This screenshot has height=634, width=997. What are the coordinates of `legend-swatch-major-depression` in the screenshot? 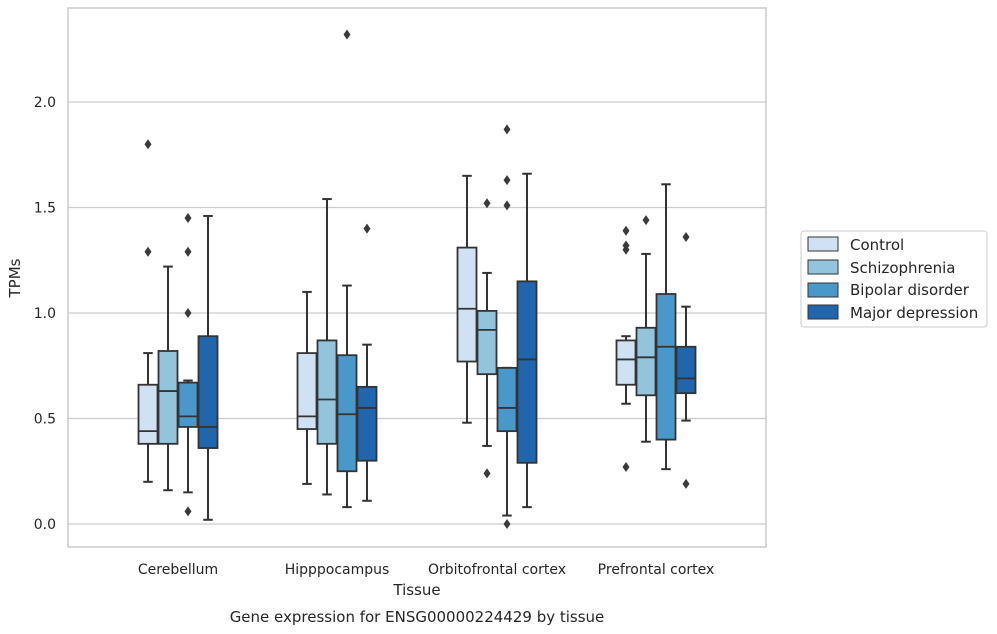 It's located at (823, 312).